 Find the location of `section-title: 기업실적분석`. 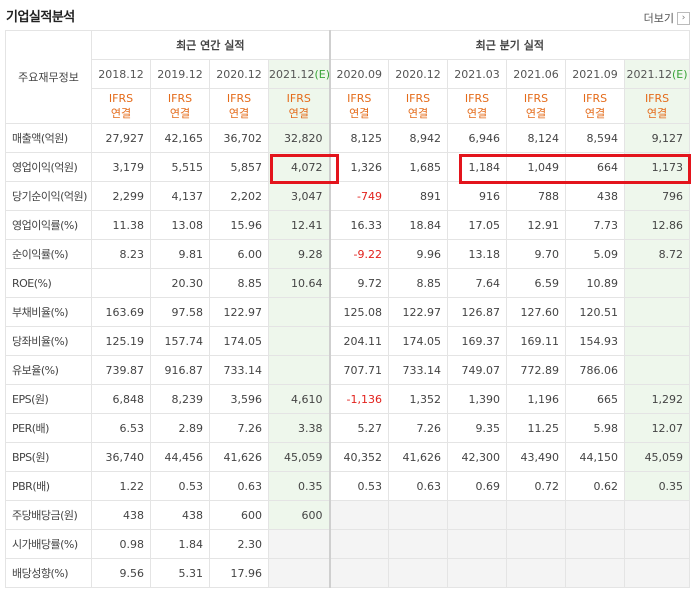

section-title: 기업실적분석 is located at coordinates (40, 17).